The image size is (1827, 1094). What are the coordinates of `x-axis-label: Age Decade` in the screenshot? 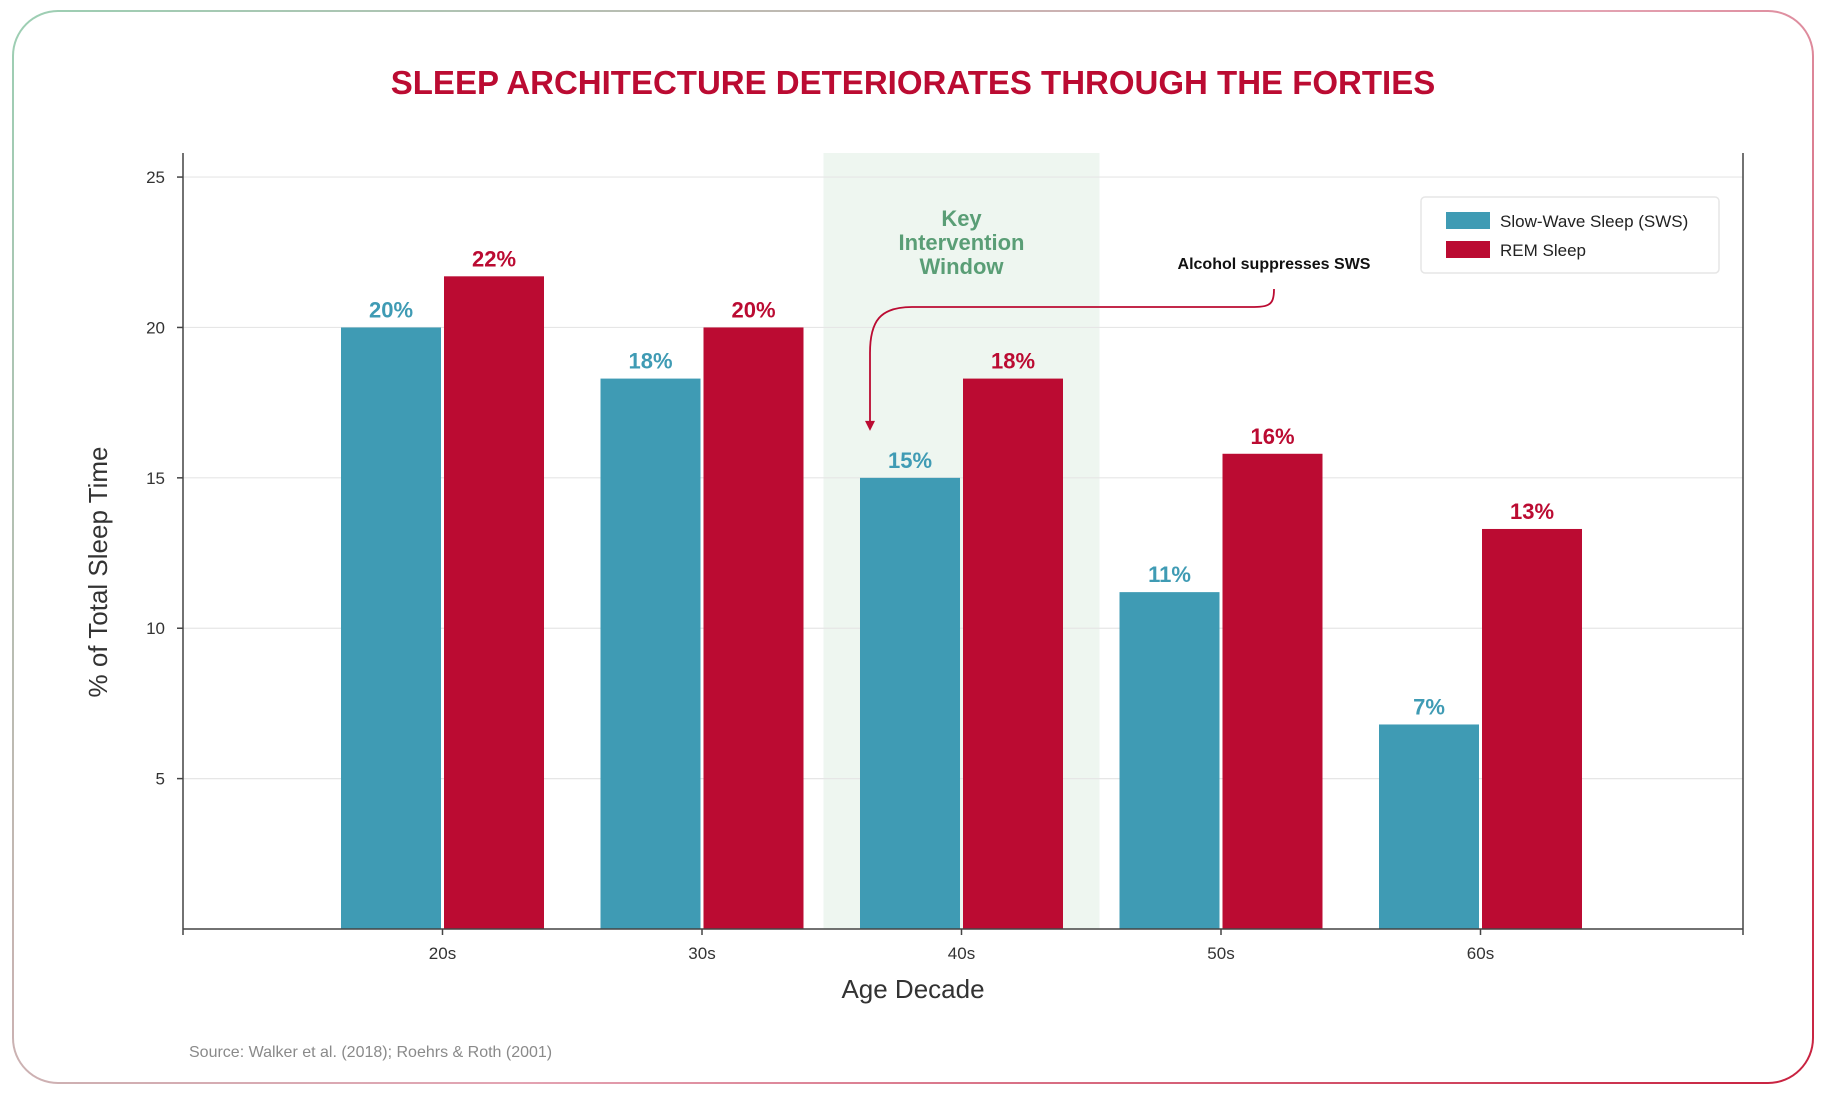 It's located at (912, 989).